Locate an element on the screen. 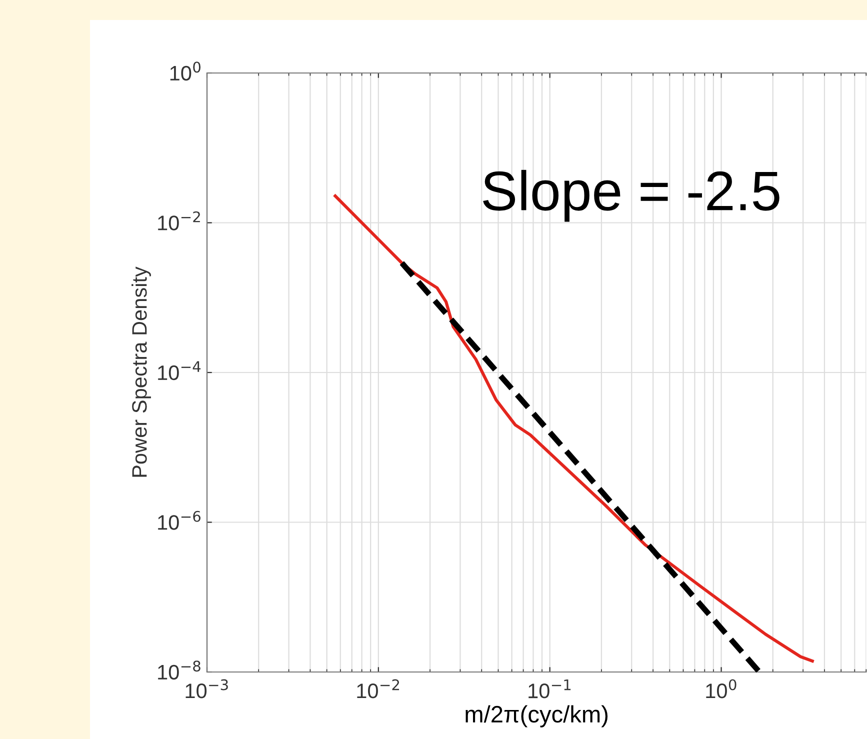  x-tick-label: 10$^{−2}$ is located at coordinates (378, 688).